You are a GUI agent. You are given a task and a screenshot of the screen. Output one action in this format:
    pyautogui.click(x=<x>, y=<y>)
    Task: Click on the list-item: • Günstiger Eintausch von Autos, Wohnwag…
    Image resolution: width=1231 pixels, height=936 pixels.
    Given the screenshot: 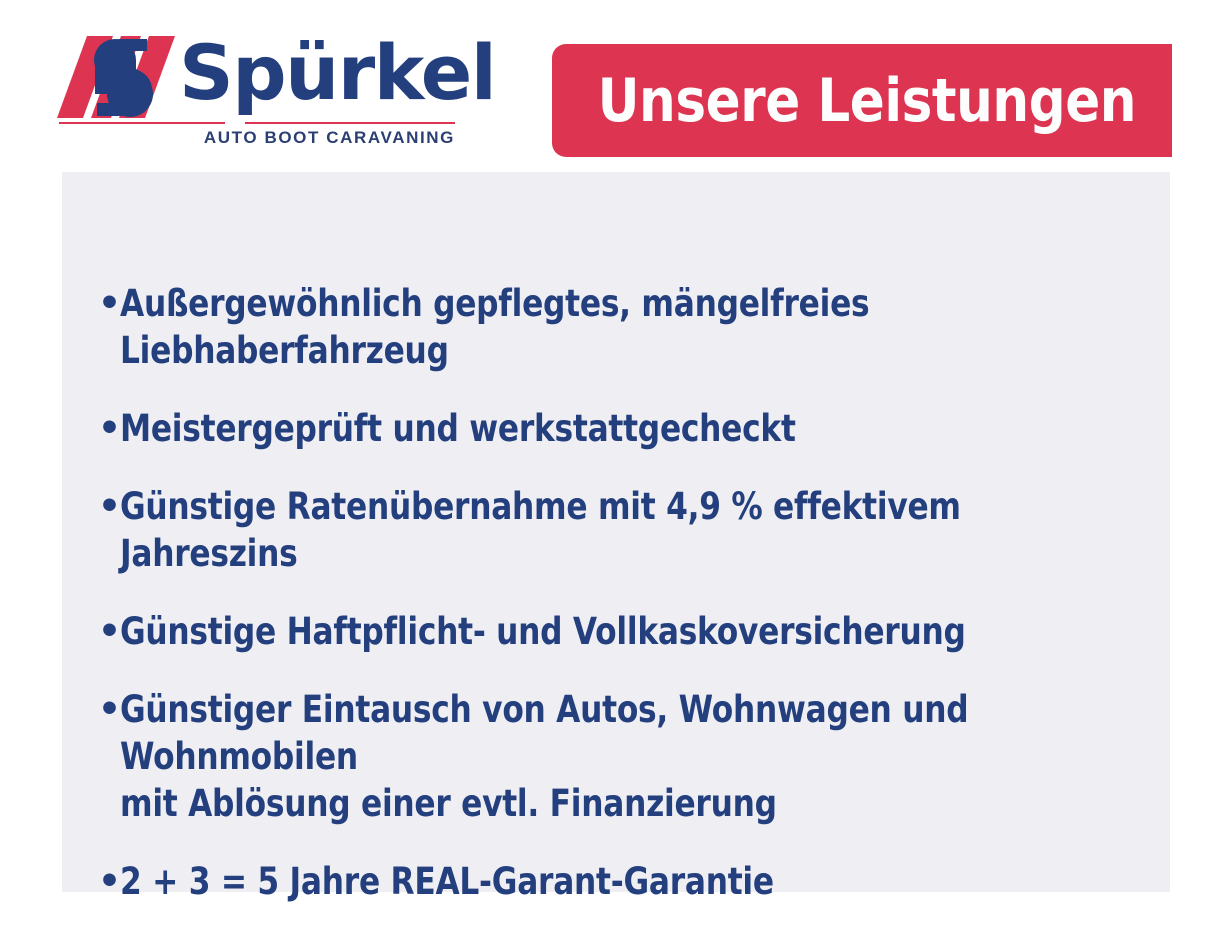 What is the action you would take?
    pyautogui.click(x=623, y=756)
    